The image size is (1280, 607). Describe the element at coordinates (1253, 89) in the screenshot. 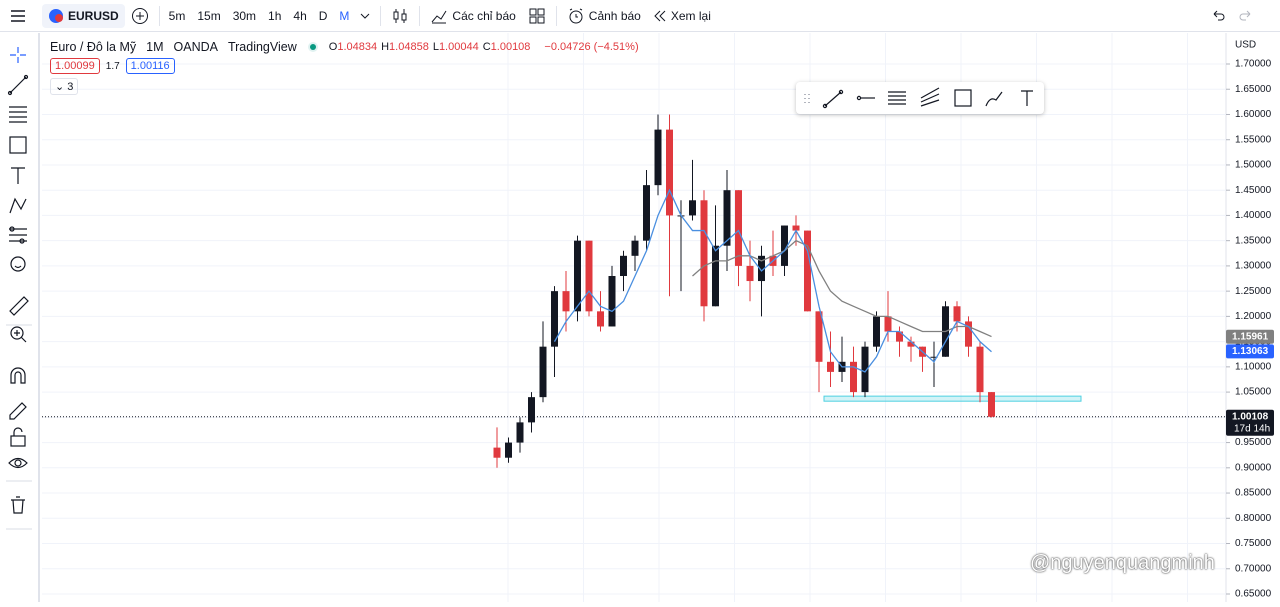

I see `y-tick-label: 1.65000` at that location.